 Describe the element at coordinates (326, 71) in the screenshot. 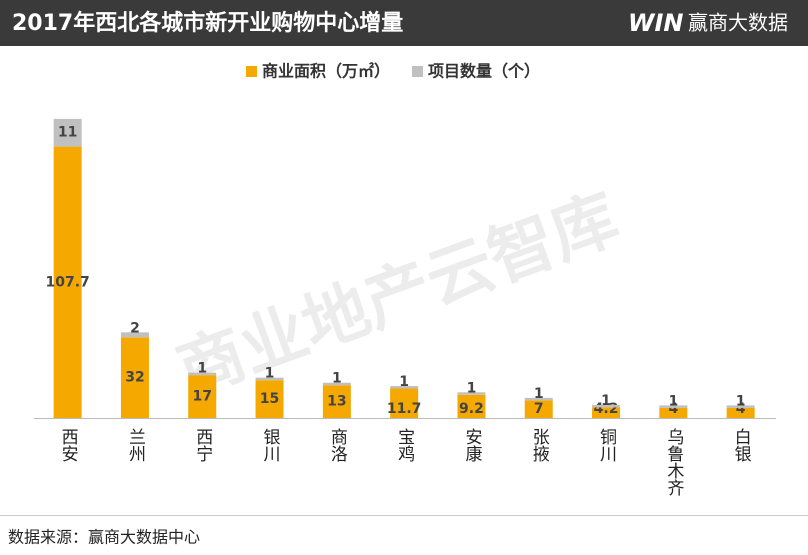

I see `legend-label: 商业面积（万㎡）` at that location.